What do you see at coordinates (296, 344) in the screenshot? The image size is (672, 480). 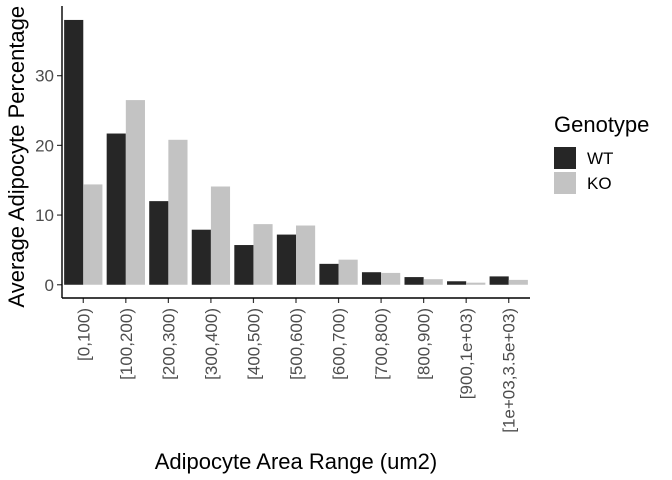 I see `x-tick-label: [500,600)` at bounding box center [296, 344].